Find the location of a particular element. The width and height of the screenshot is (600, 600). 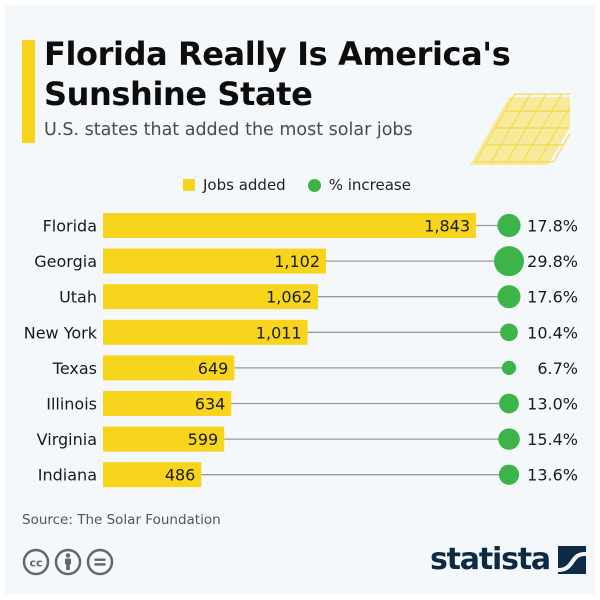

statista-logo-icon is located at coordinates (571, 560).